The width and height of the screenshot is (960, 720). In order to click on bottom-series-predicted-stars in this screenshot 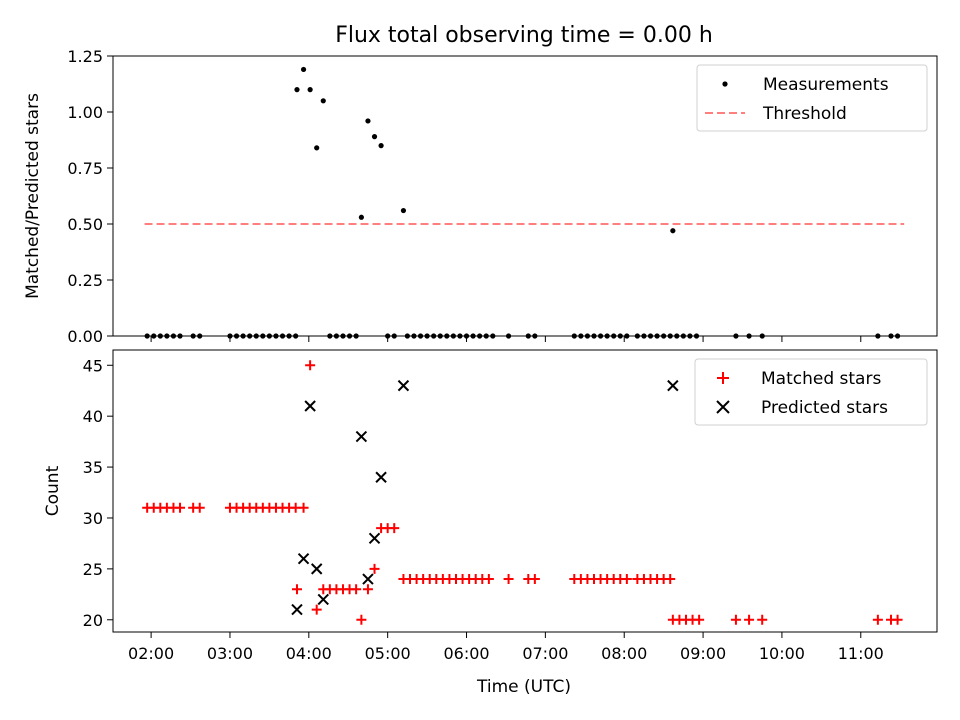, I will do `click(485, 497)`.